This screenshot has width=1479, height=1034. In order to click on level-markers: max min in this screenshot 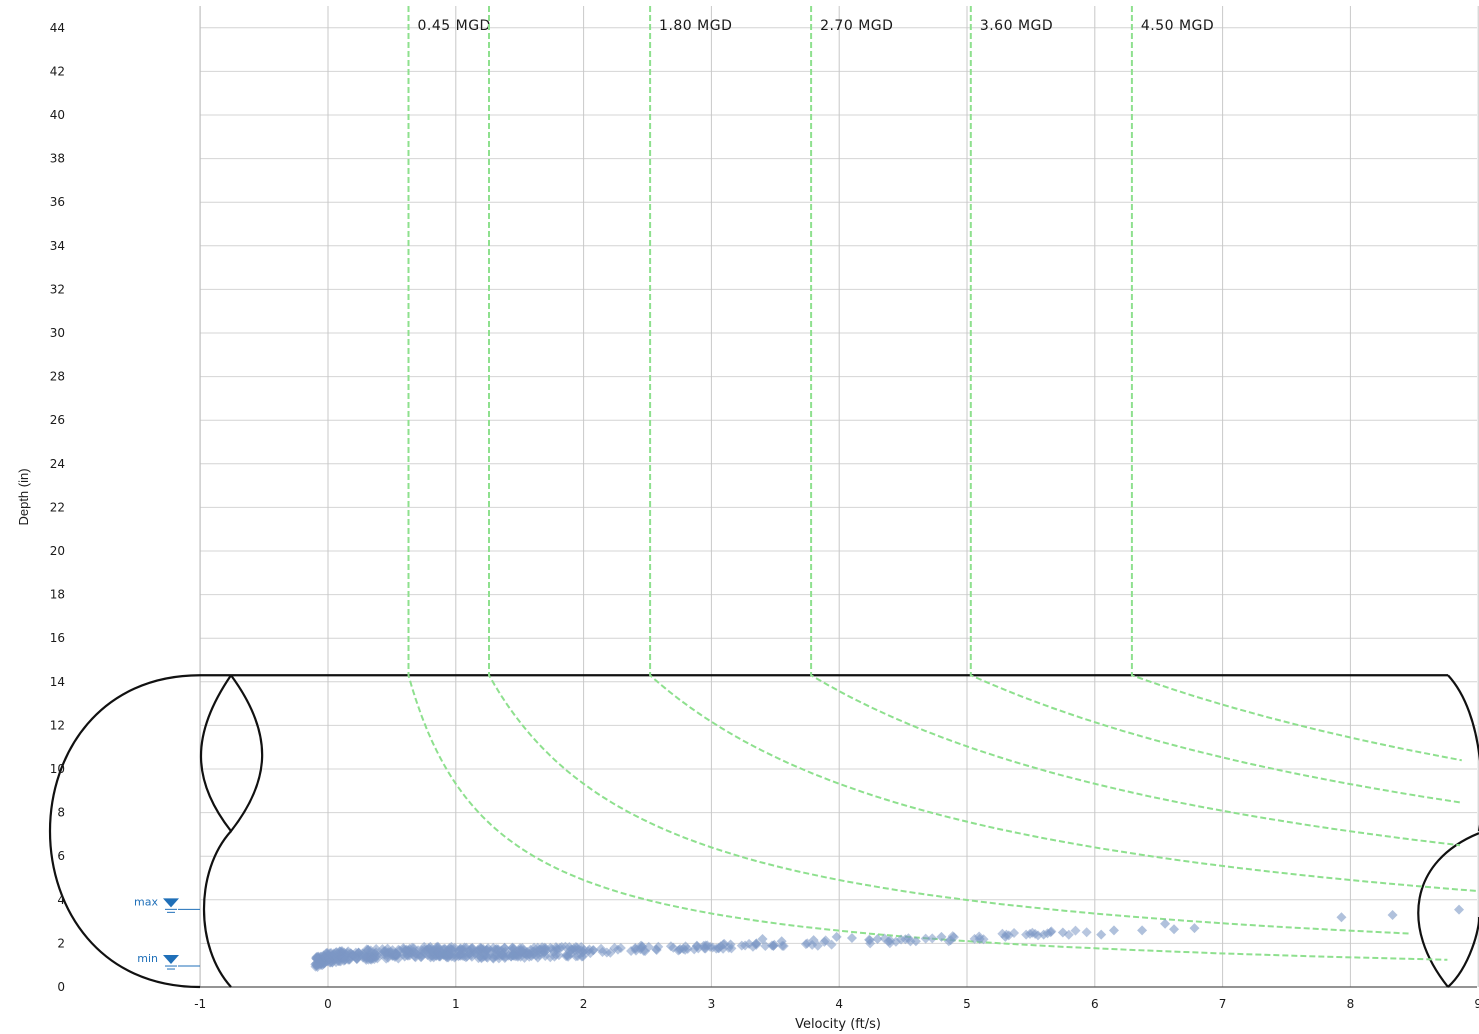, I will do `click(167, 932)`.